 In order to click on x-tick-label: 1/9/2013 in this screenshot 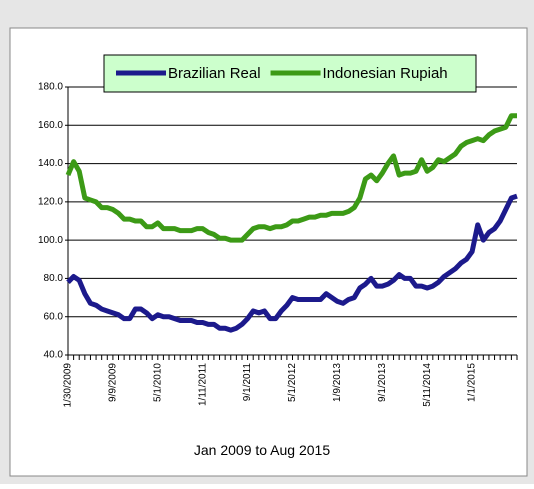, I will do `click(337, 382)`.